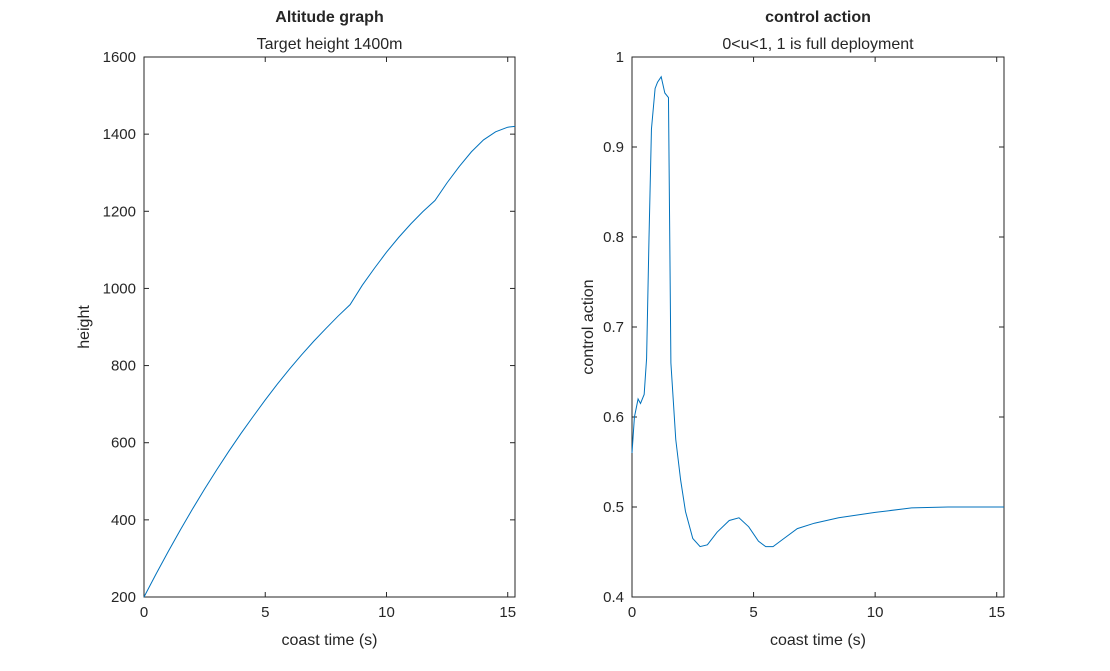  What do you see at coordinates (119, 57) in the screenshot?
I see `y-tick-label: 1600` at bounding box center [119, 57].